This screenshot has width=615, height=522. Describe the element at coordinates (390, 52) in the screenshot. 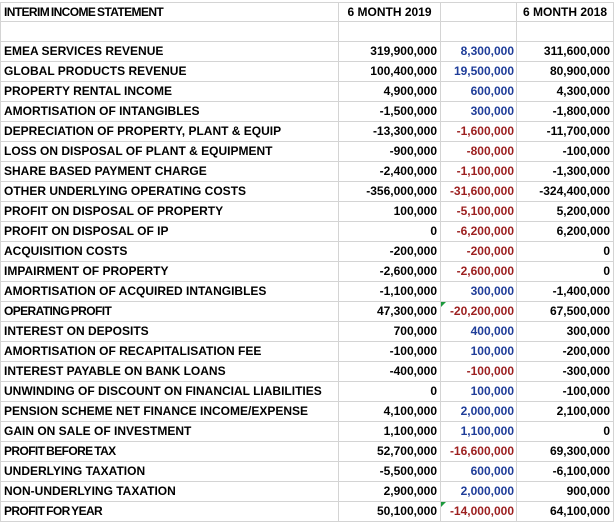

I see `value-2019: 319,900,000` at that location.